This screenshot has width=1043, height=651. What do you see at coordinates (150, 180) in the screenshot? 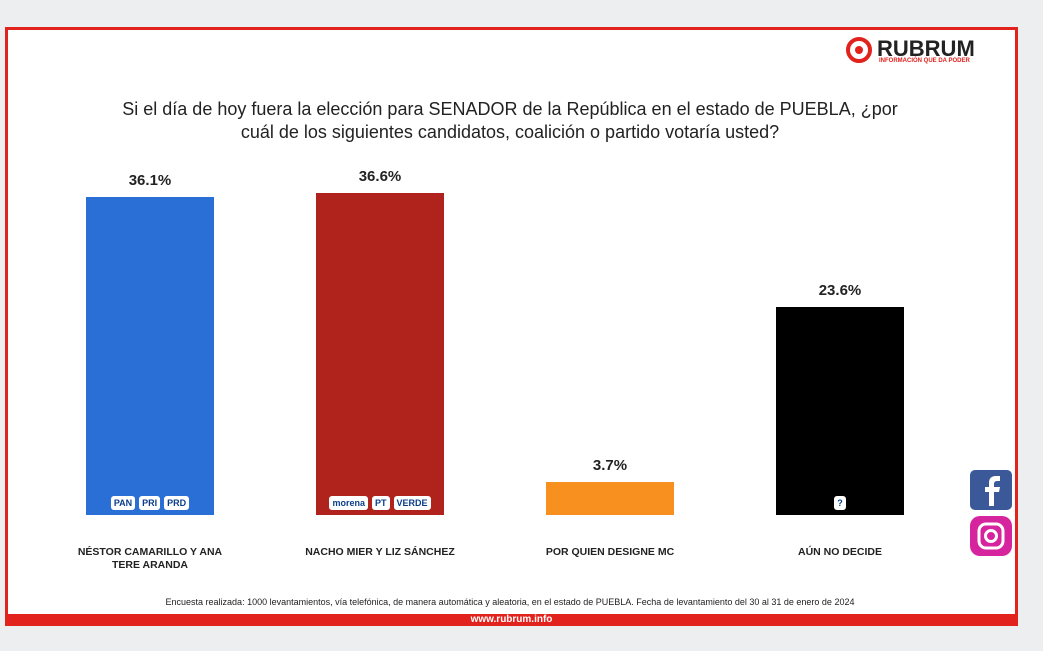
I see `value-label: 36.1%` at bounding box center [150, 180].